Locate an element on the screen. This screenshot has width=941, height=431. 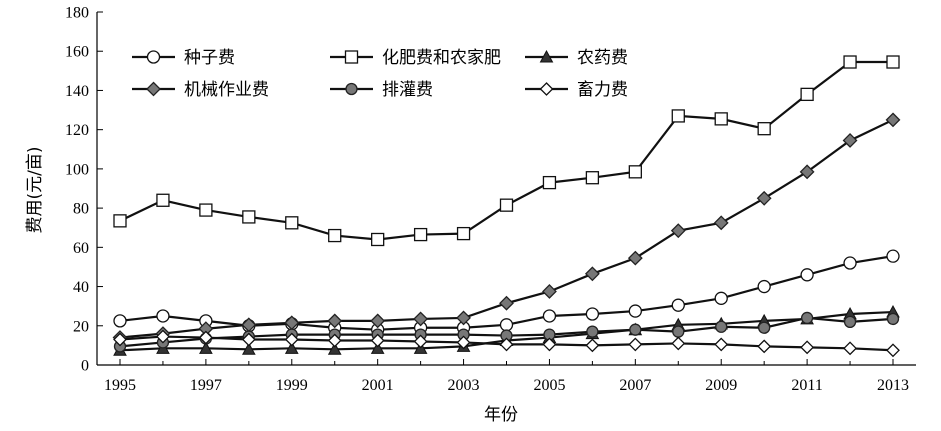
y-tick-label: 160 is located at coordinates (77, 52).